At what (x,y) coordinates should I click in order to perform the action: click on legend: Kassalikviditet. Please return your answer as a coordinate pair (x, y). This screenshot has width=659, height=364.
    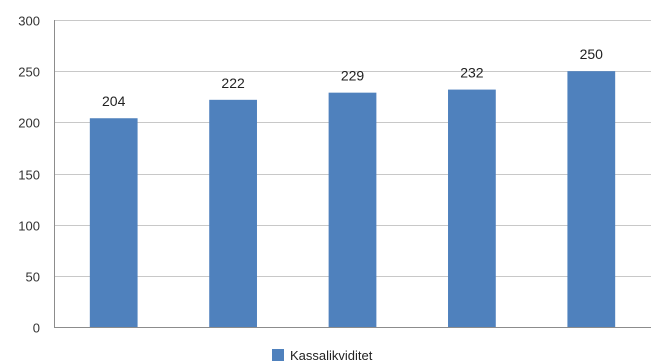
    Looking at the image, I should click on (322, 355).